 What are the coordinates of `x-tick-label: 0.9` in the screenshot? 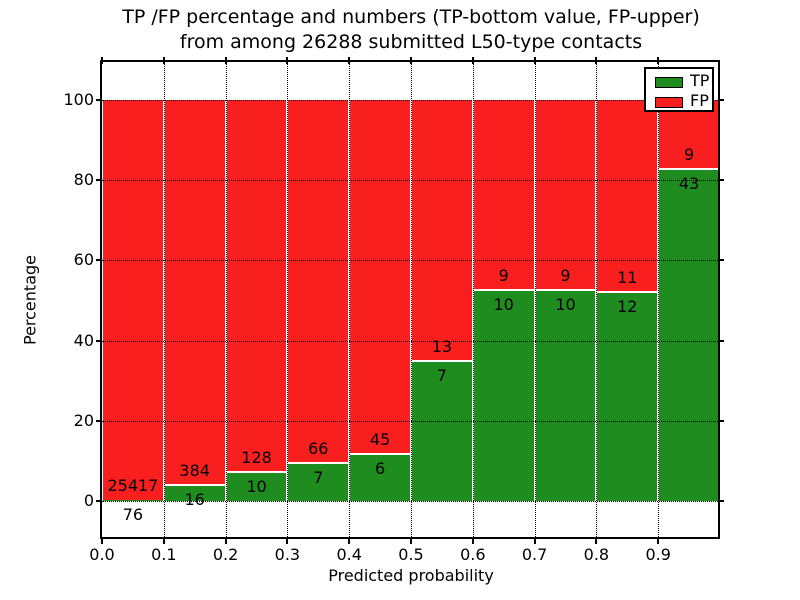 It's located at (658, 554).